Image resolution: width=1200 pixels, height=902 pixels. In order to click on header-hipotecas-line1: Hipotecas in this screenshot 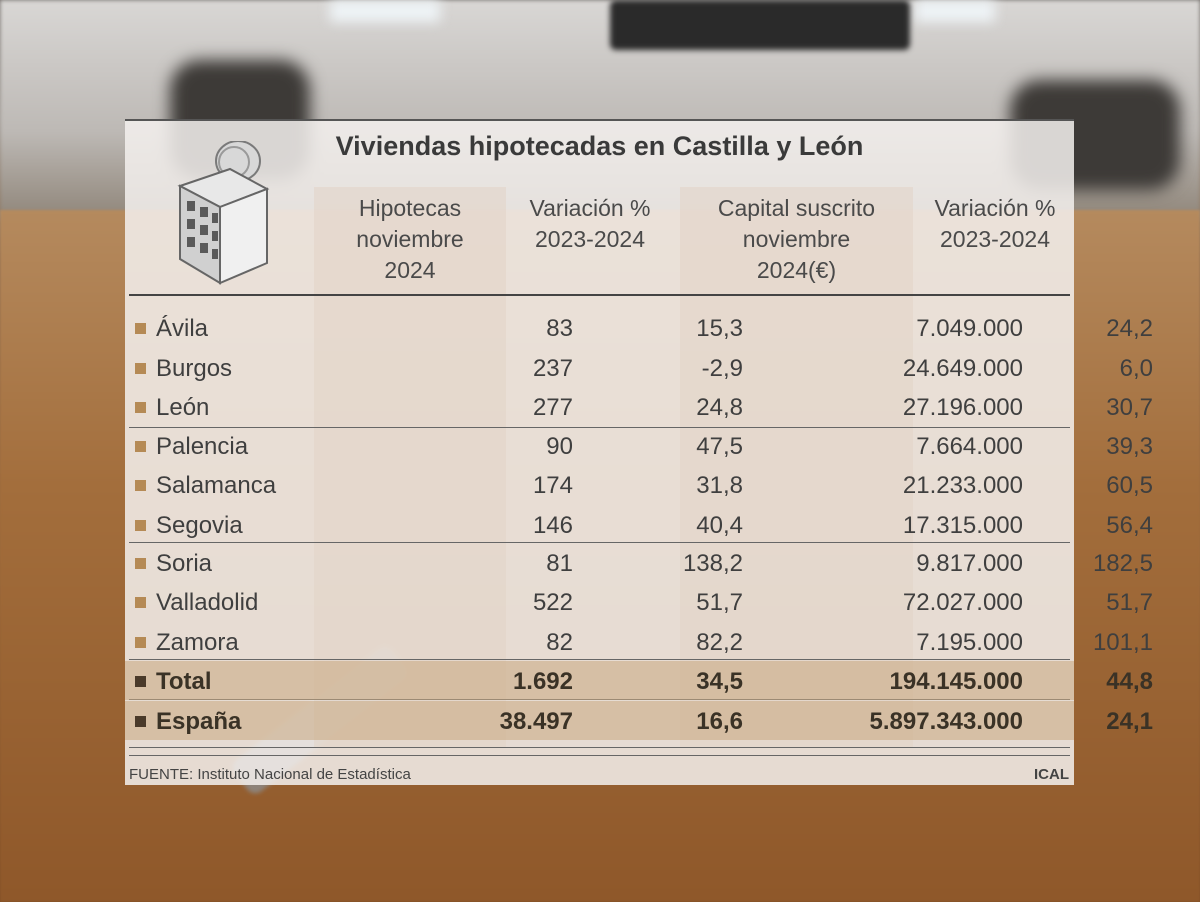, I will do `click(410, 208)`.